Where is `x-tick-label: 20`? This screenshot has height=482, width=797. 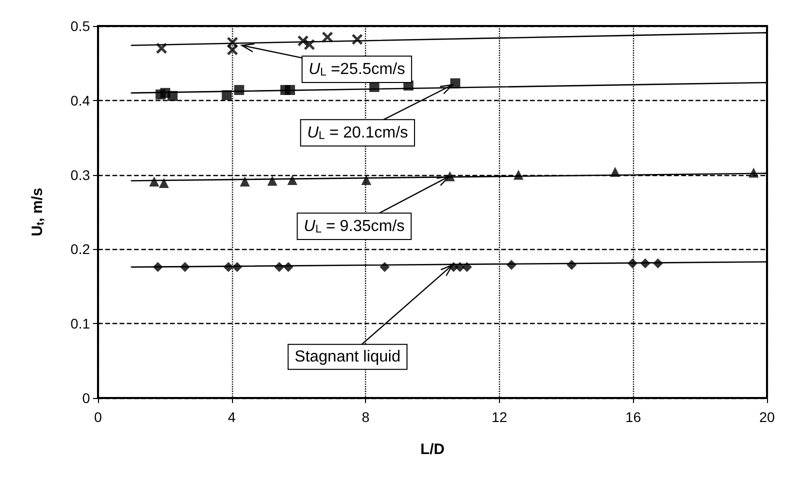 x-tick-label: 20 is located at coordinates (767, 417).